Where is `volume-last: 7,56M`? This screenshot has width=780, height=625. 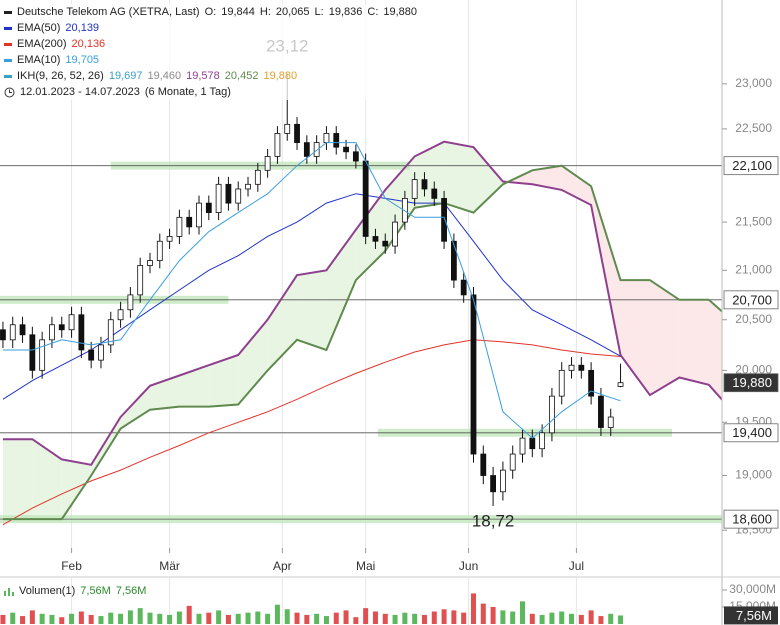 volume-last: 7,56M is located at coordinates (754, 615).